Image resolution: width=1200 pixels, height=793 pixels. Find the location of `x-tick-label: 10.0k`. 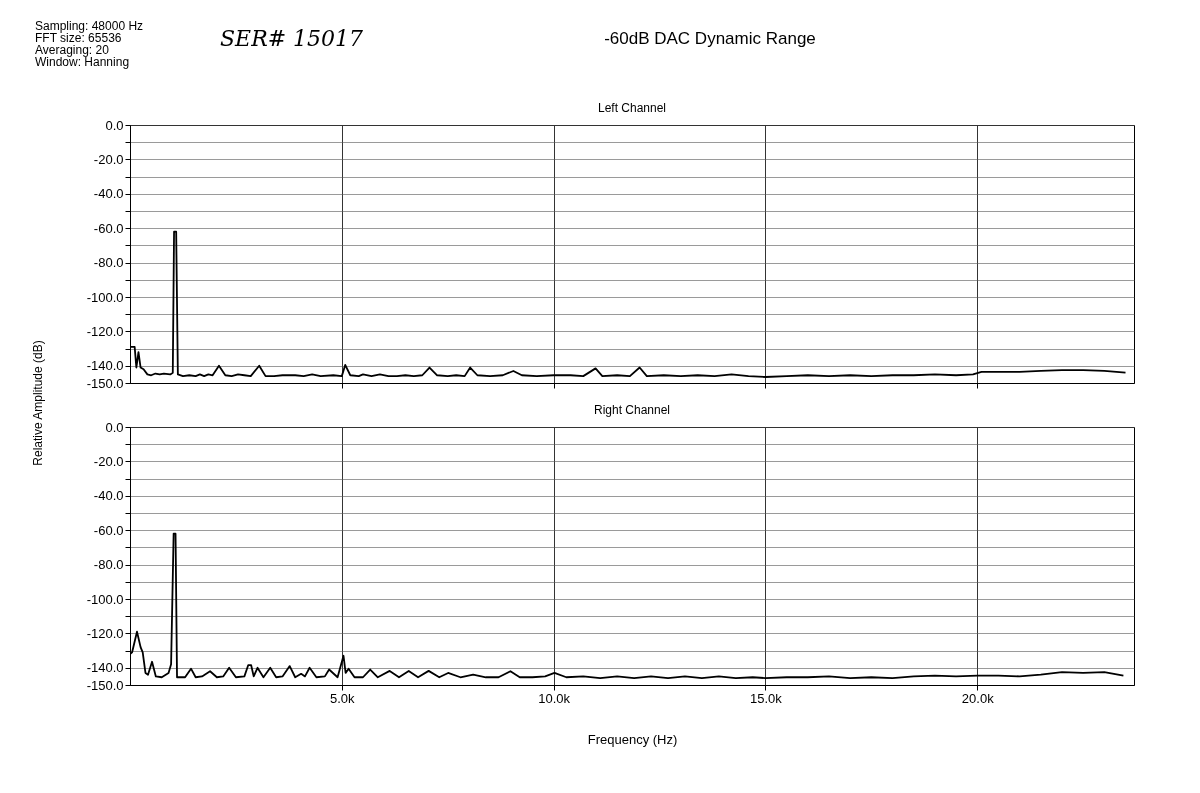

x-tick-label: 10.0k is located at coordinates (554, 698).